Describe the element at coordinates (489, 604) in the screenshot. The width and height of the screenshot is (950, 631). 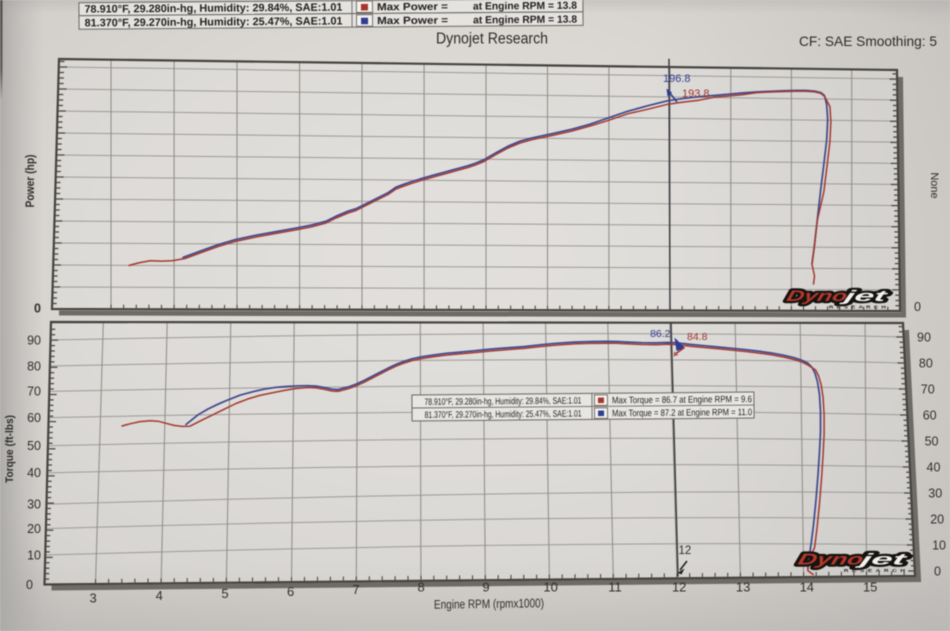
I see `svg-text: Engine RPM (rpmx1000)` at that location.